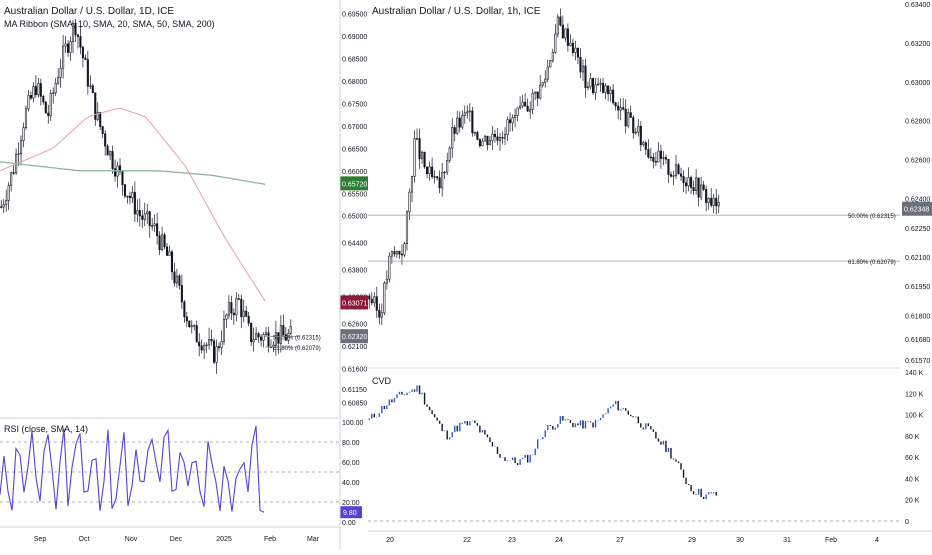 This screenshot has height=555, width=932. What do you see at coordinates (632, 540) in the screenshot?
I see `right-time-axis: 20 22 23 24 27 29 30 31 Feb 4` at bounding box center [632, 540].